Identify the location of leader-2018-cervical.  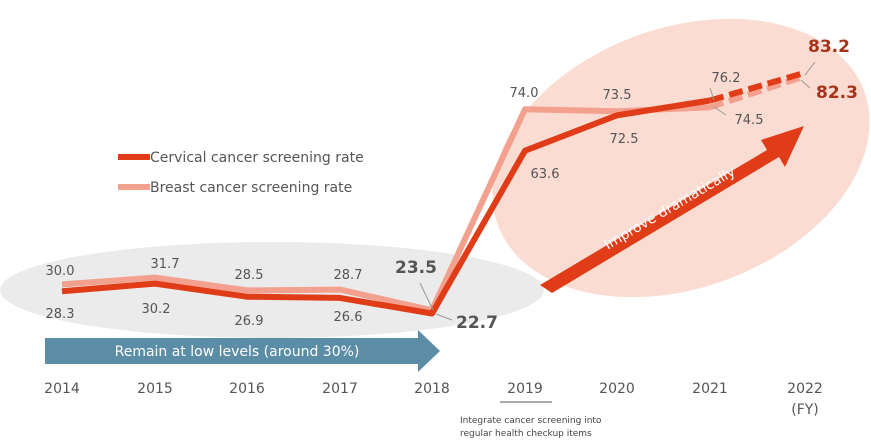
(444, 317).